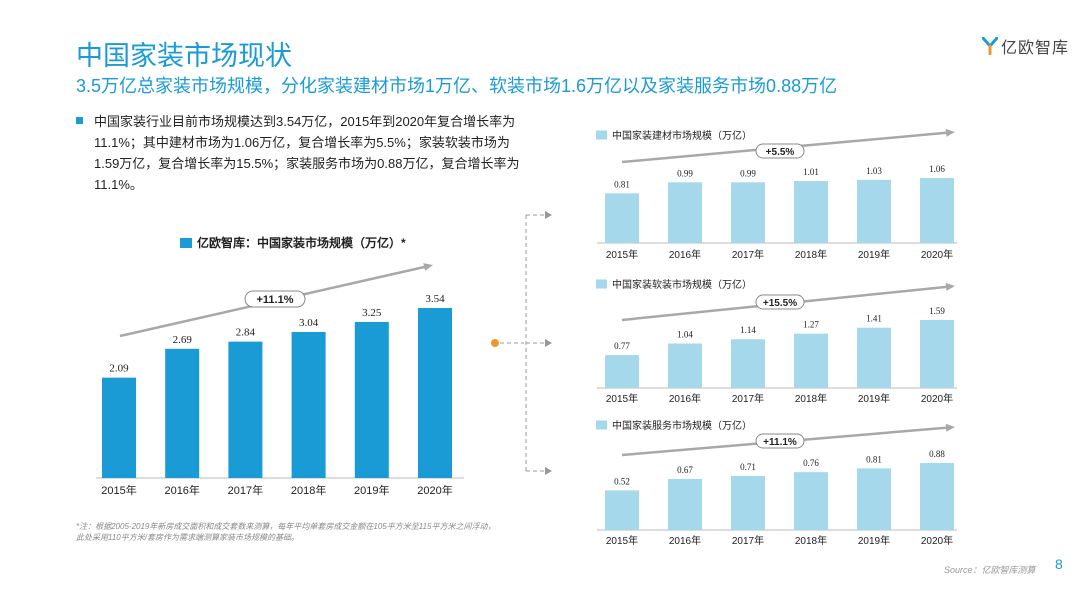 This screenshot has height=608, width=1080. Describe the element at coordinates (811, 398) in the screenshot. I see `soft-tick-label: 2018年` at that location.